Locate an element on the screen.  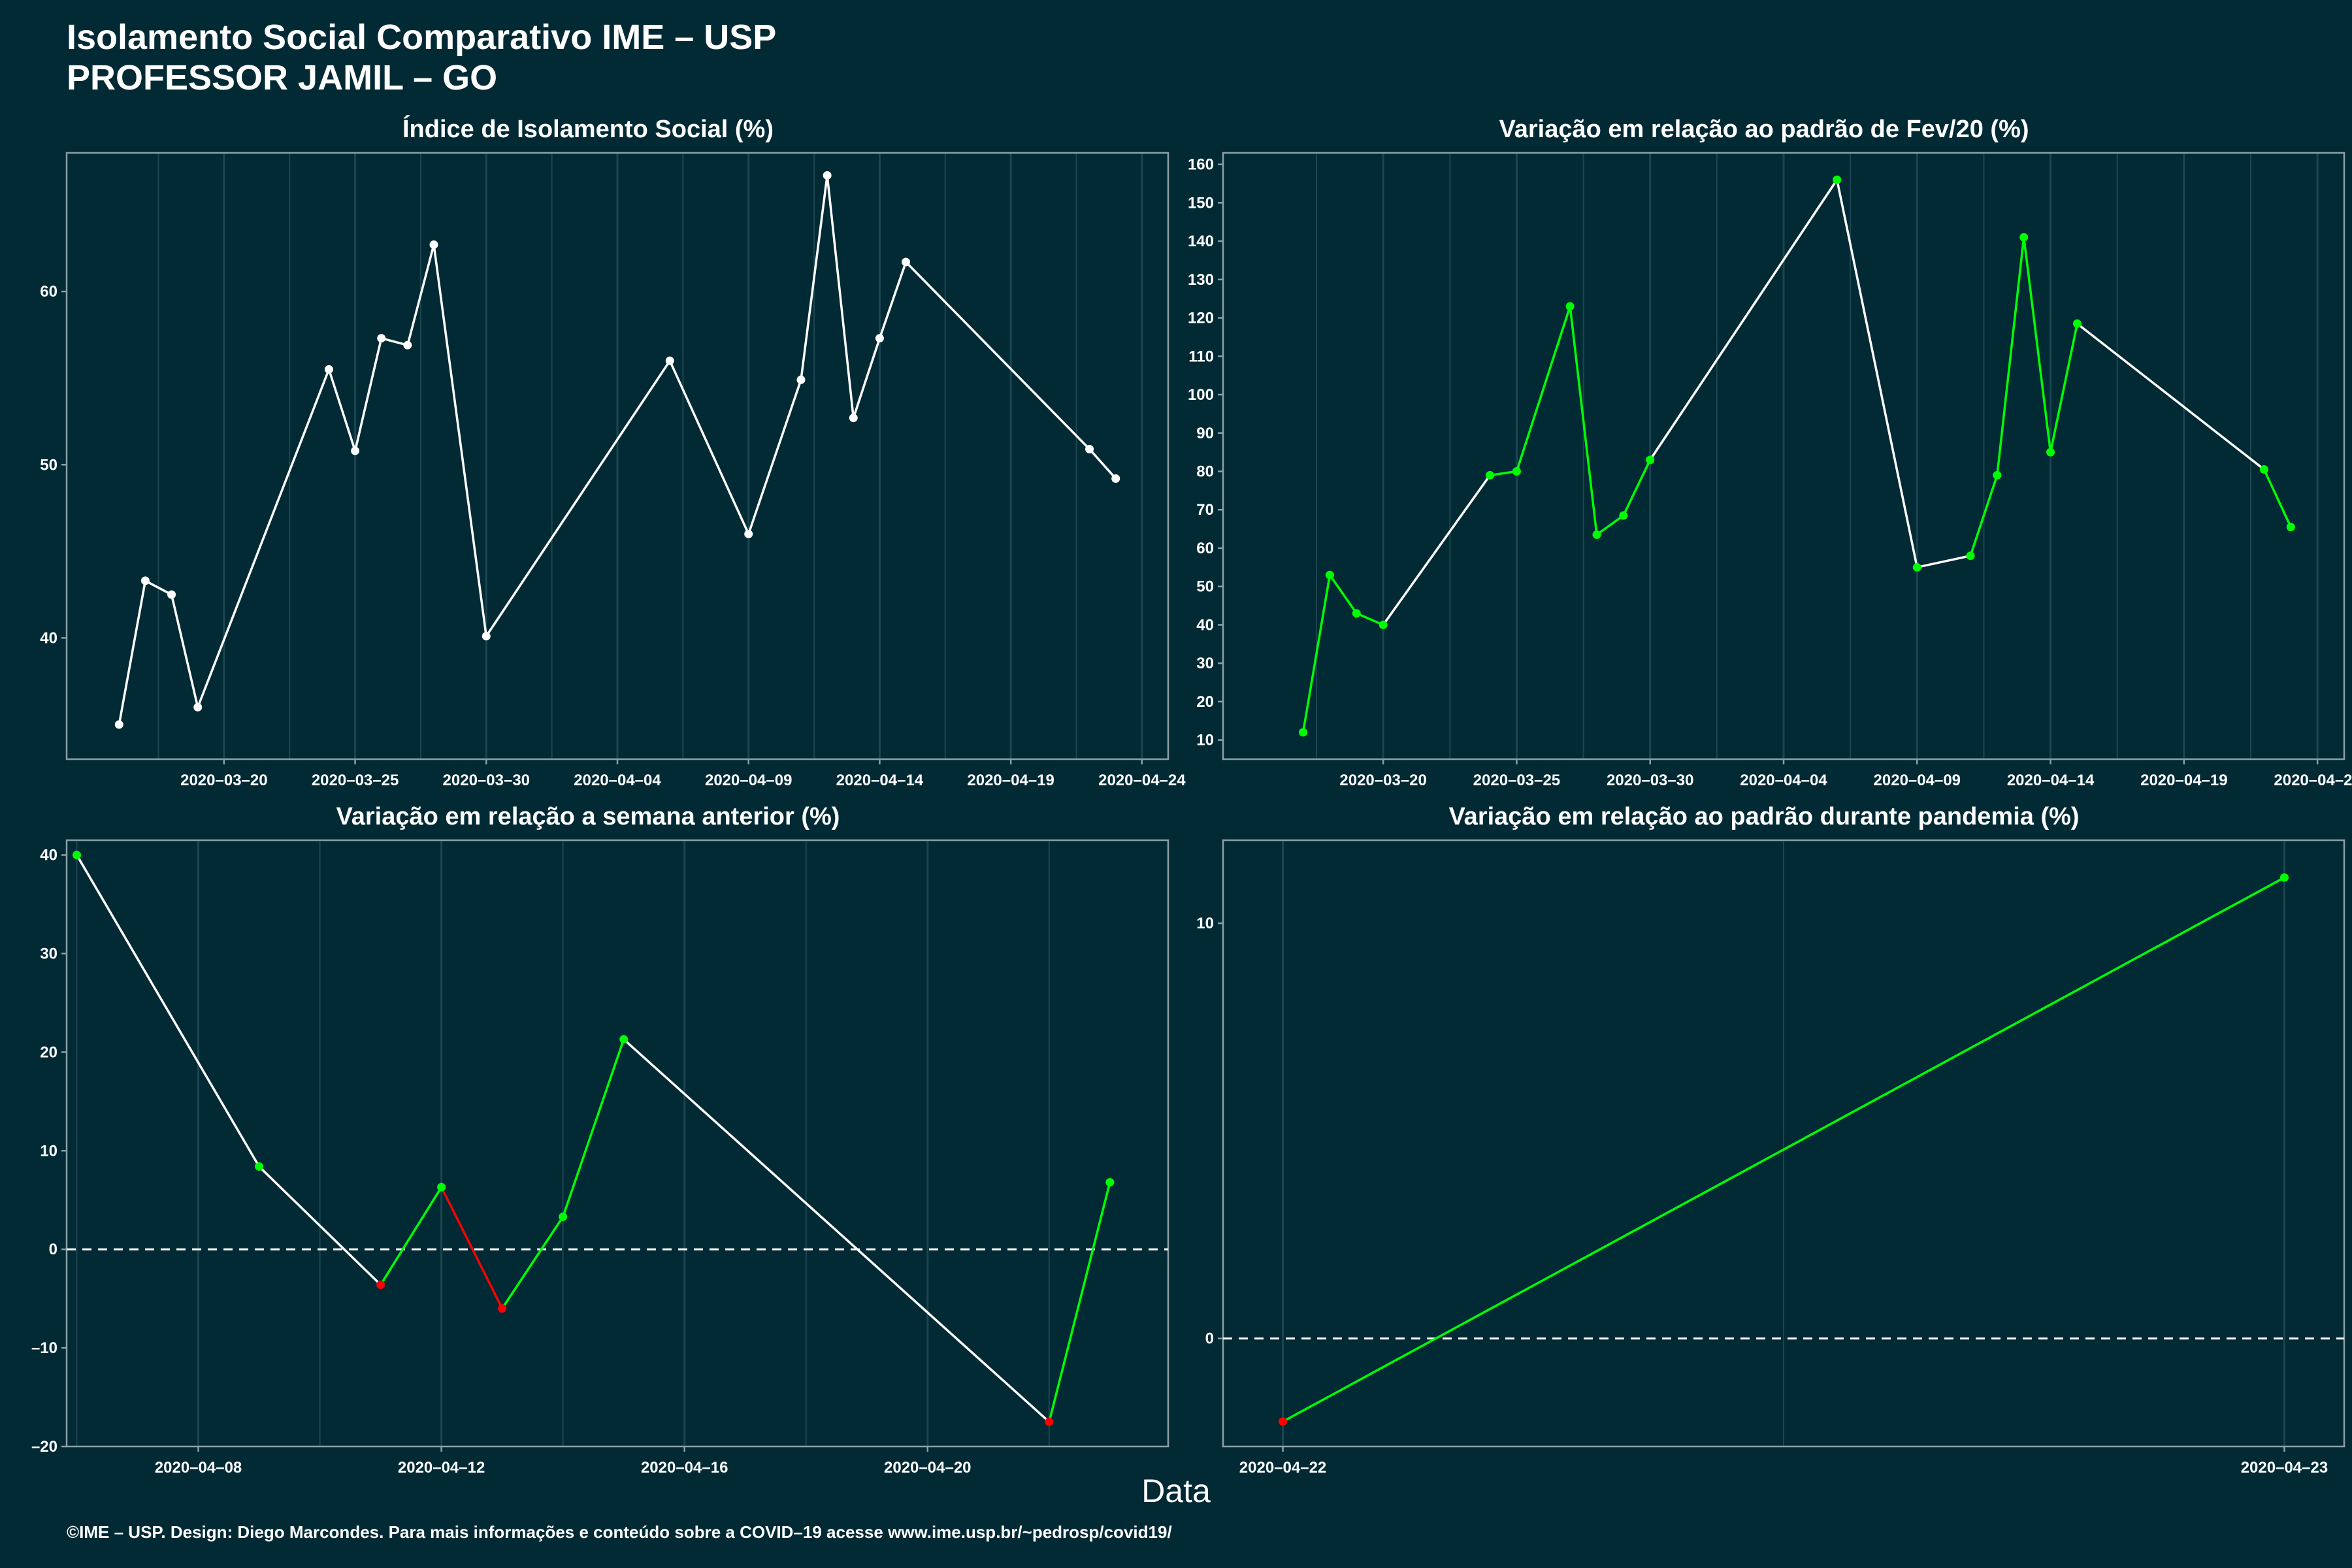
y-tick-label: 50 is located at coordinates (48, 465).